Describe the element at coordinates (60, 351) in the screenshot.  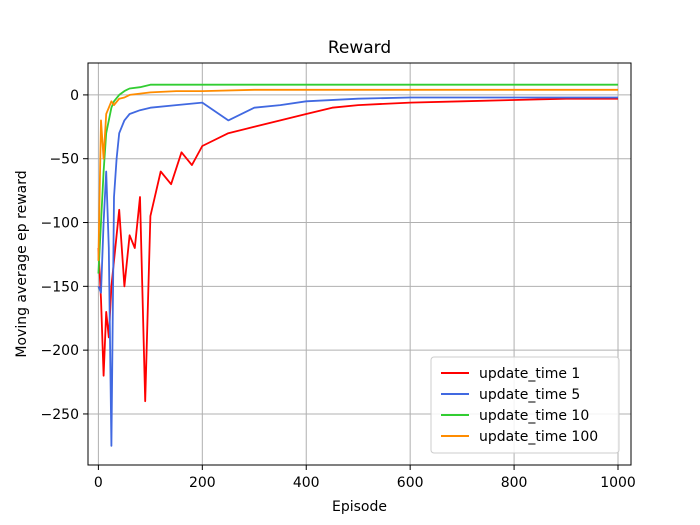
I see `y-tick-label: −200` at that location.